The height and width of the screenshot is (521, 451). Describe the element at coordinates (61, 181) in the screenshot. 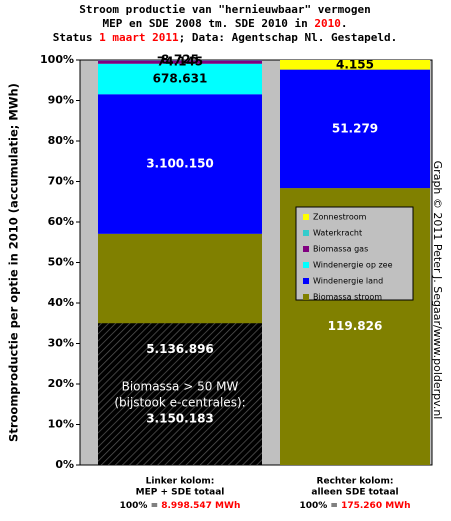

I see `y-tick-label: 70%` at that location.